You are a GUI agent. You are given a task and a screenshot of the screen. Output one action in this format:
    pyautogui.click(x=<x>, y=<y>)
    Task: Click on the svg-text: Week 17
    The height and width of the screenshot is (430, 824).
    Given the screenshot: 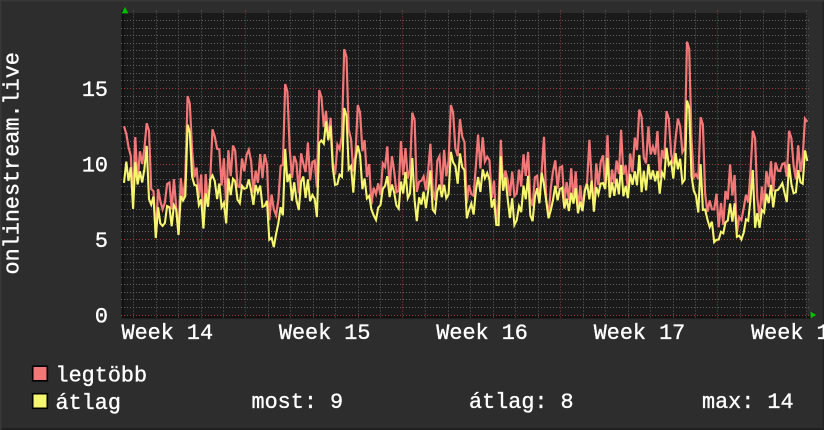 What is the action you would take?
    pyautogui.click(x=640, y=333)
    